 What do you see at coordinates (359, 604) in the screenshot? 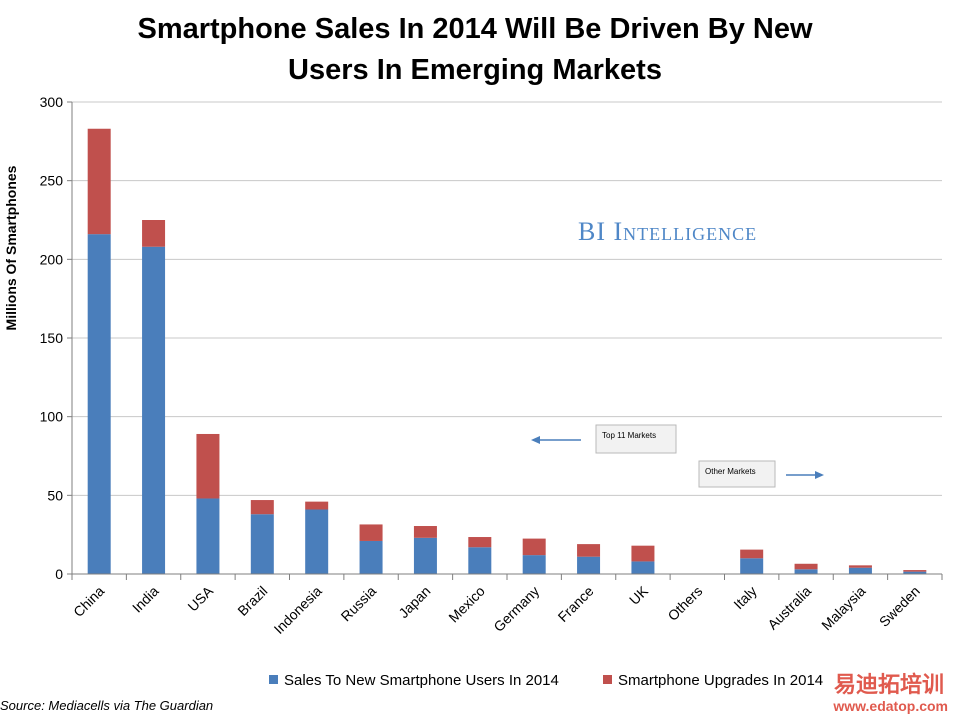
I see `x-tick-label-russia: Russia` at bounding box center [359, 604].